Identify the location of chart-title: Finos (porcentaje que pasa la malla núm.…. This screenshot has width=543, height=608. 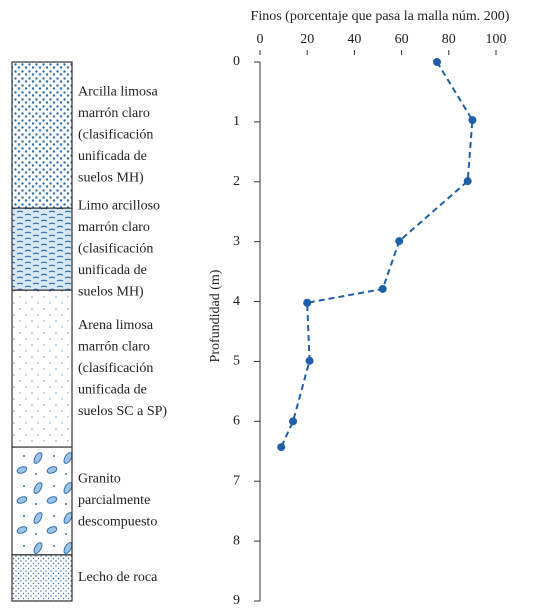
(380, 16).